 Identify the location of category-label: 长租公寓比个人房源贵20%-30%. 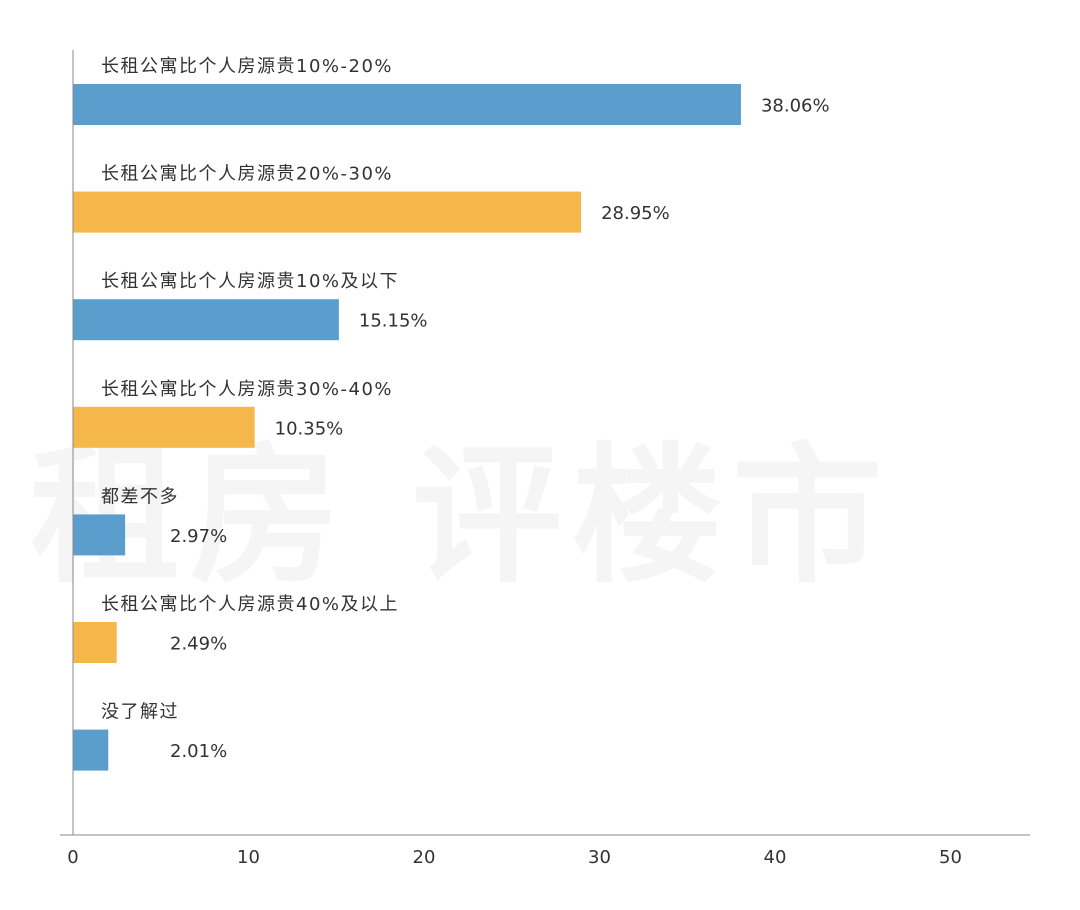
(247, 174).